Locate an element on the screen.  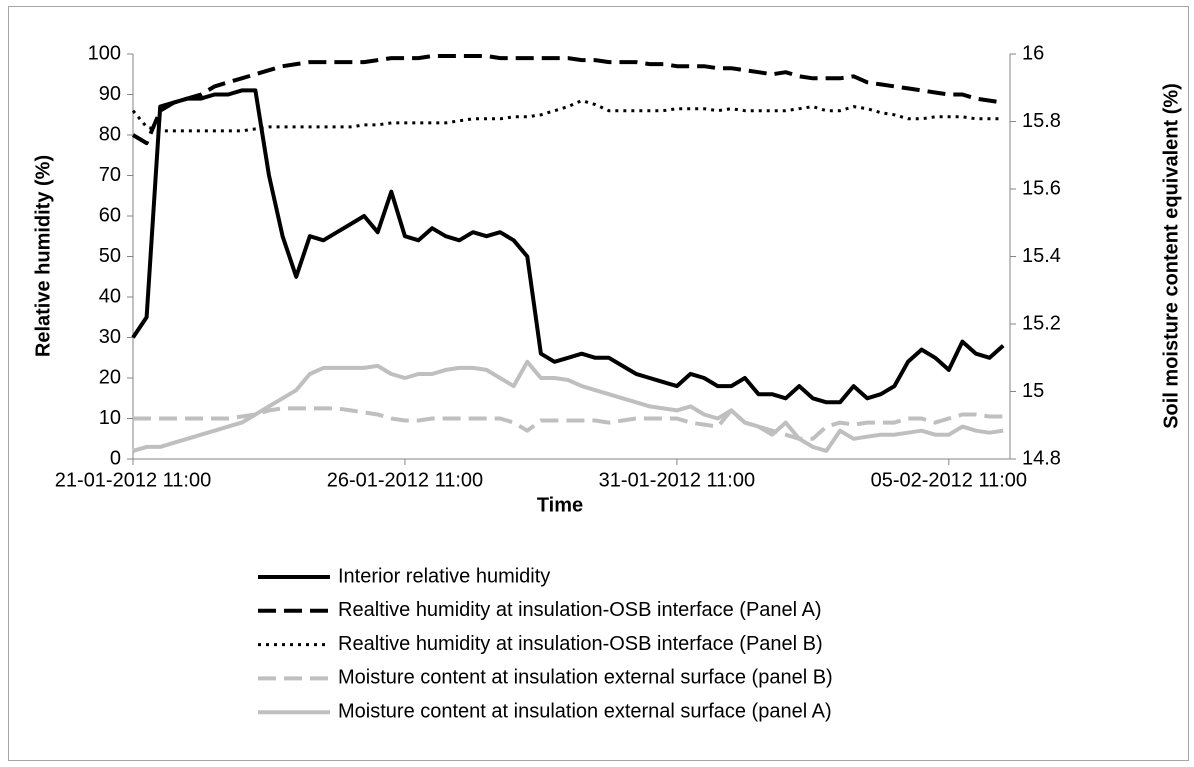
legend-label: Interior relative humidity is located at coordinates (444, 576).